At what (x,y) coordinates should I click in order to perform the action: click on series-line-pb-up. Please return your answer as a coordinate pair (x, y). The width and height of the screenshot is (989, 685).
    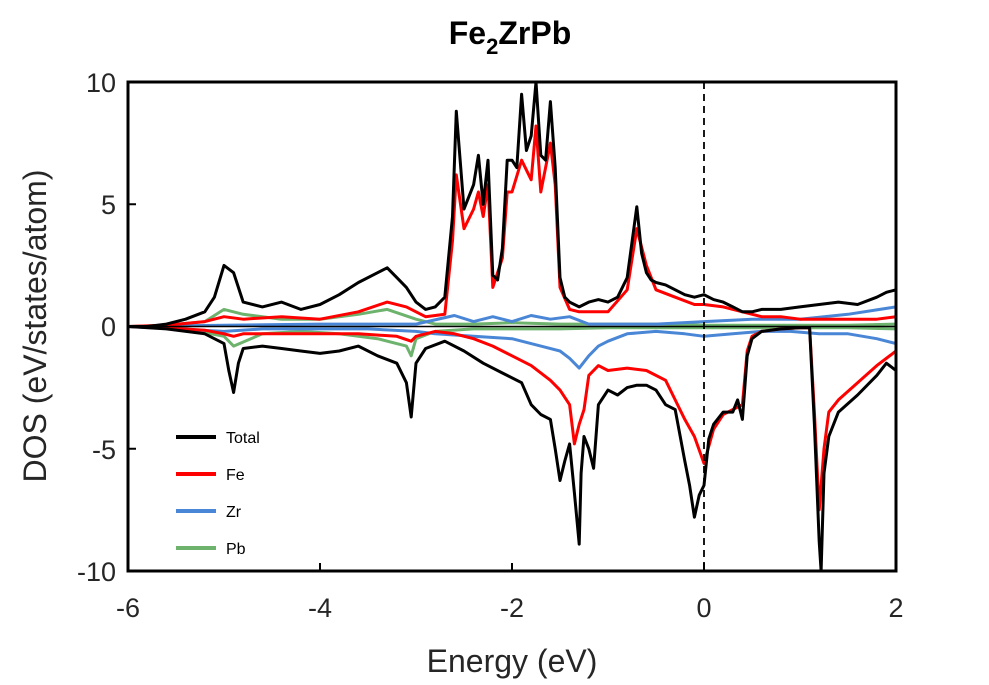
    Looking at the image, I should click on (512, 317).